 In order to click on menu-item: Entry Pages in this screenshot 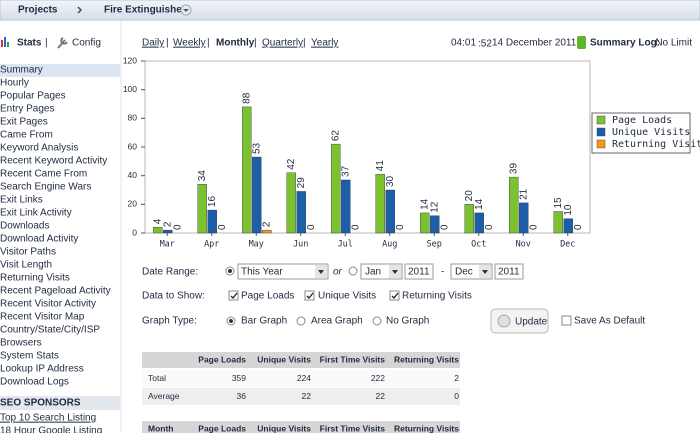, I will do `click(27, 109)`.